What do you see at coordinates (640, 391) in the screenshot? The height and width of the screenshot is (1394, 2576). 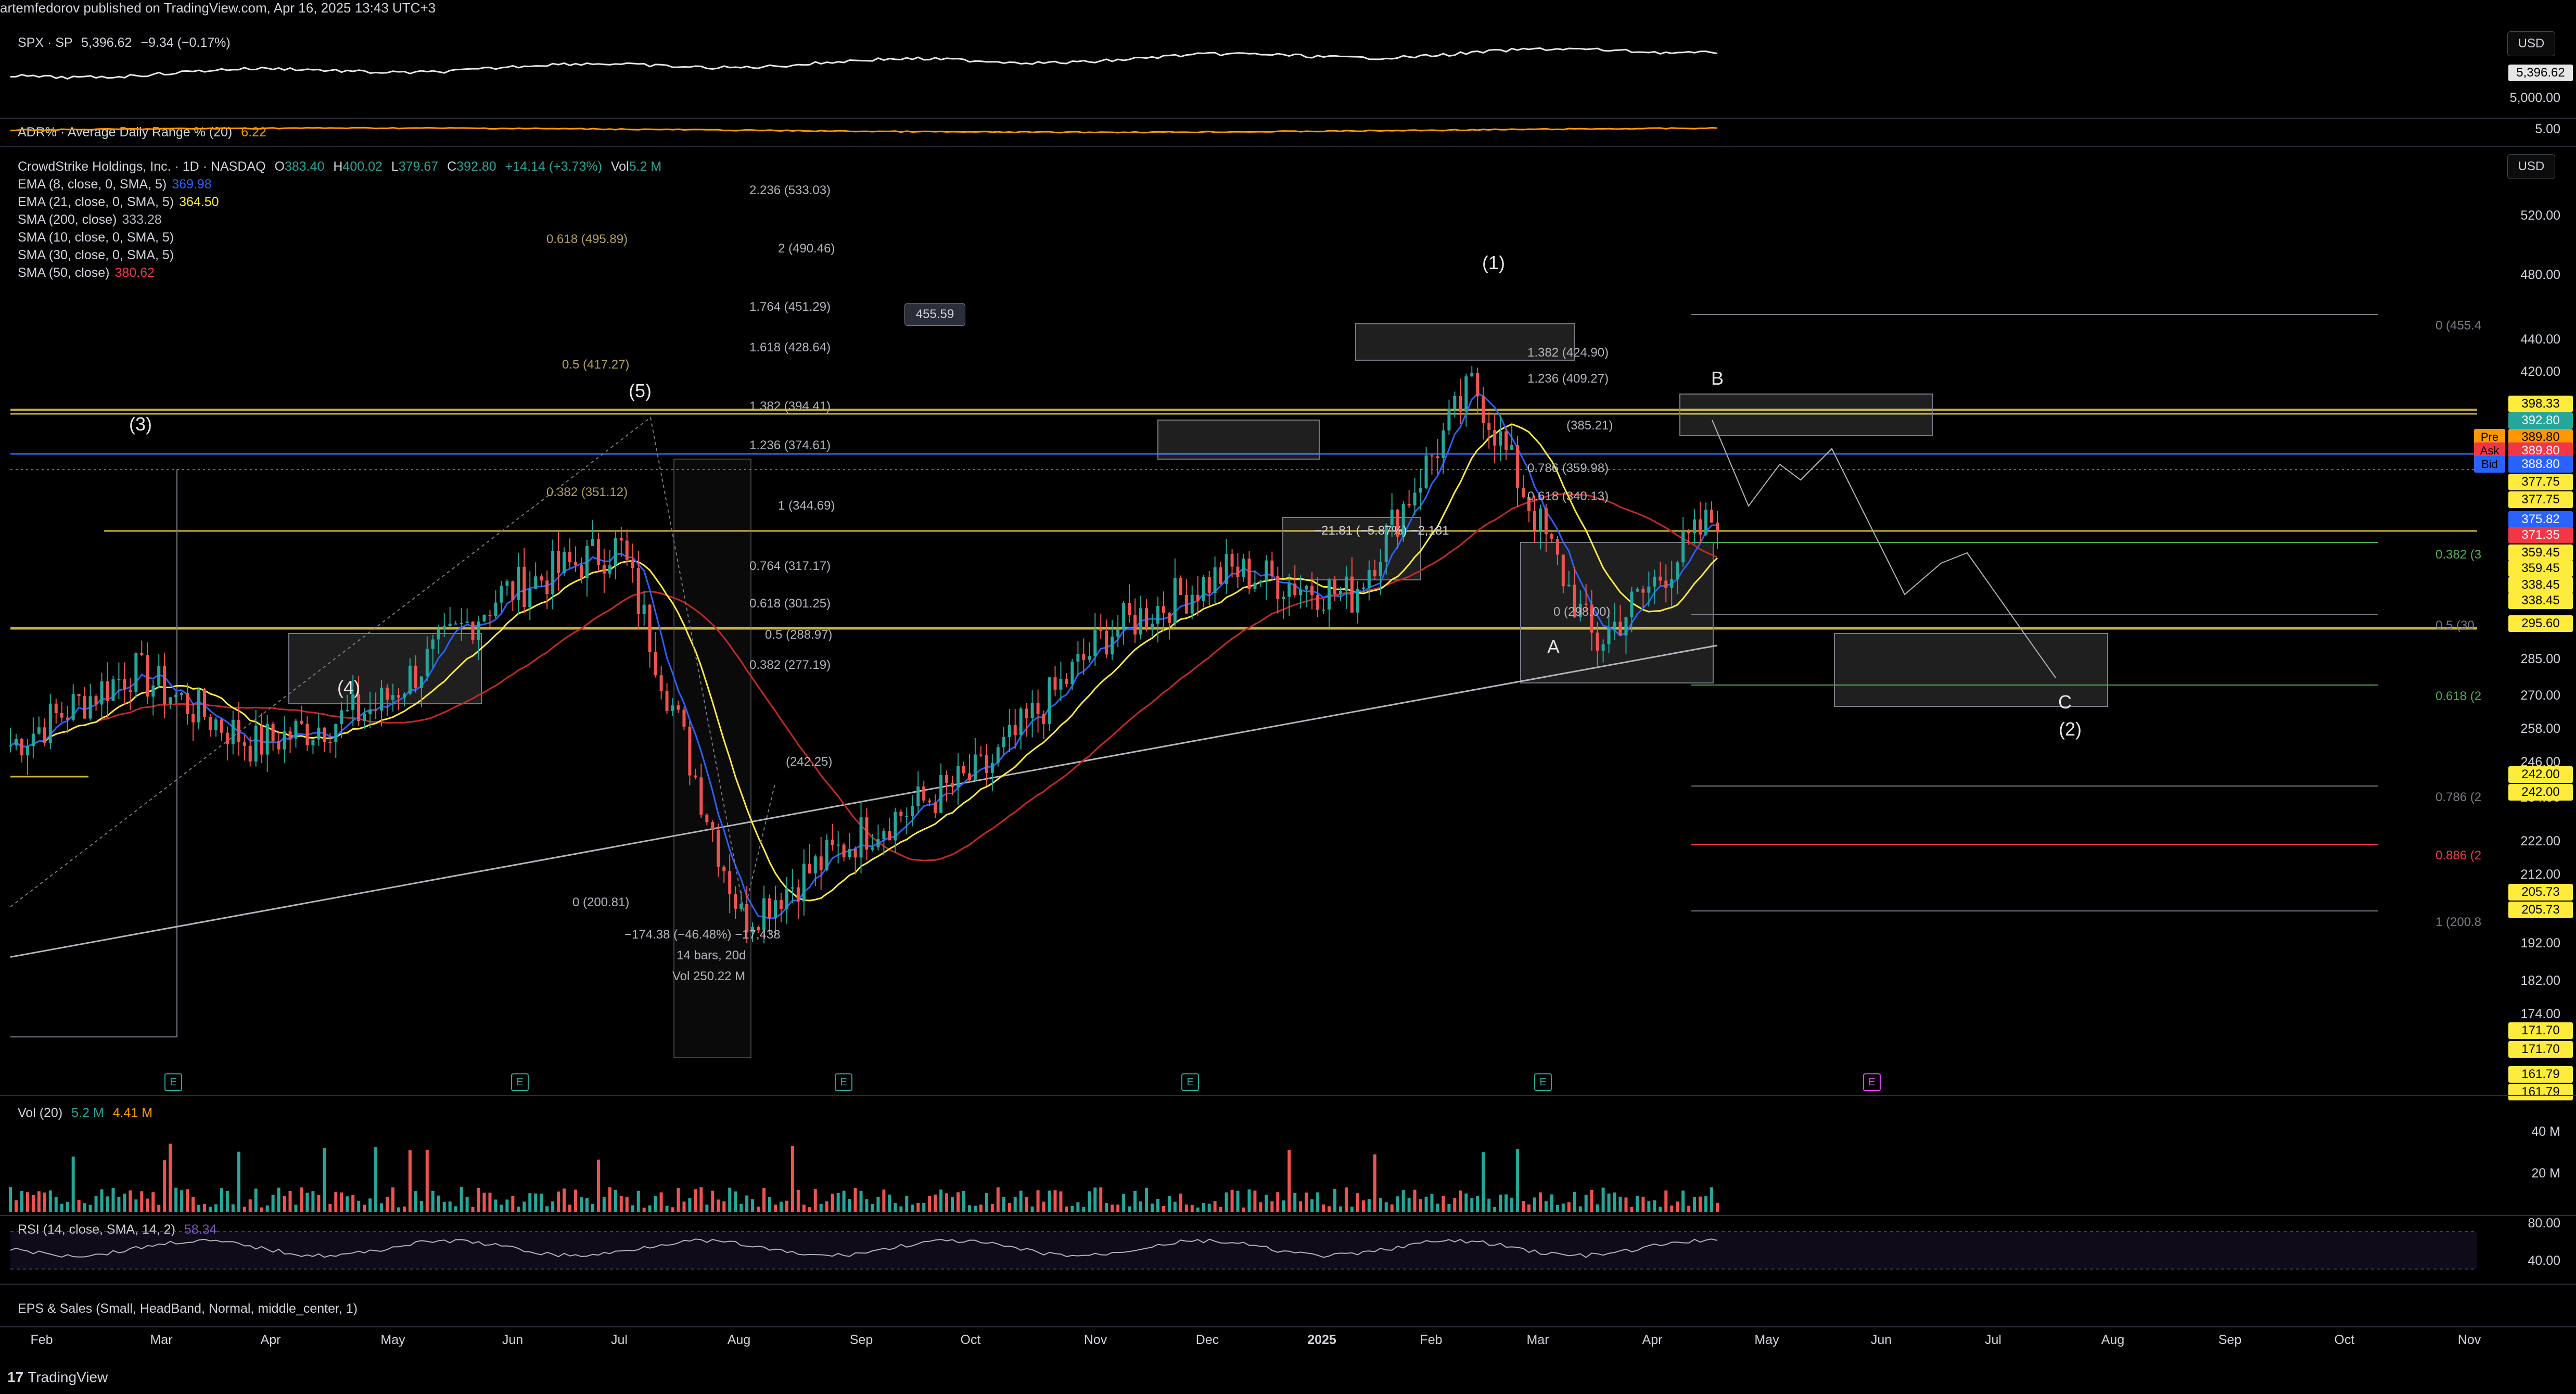 I see `wave-label-5: (5)` at bounding box center [640, 391].